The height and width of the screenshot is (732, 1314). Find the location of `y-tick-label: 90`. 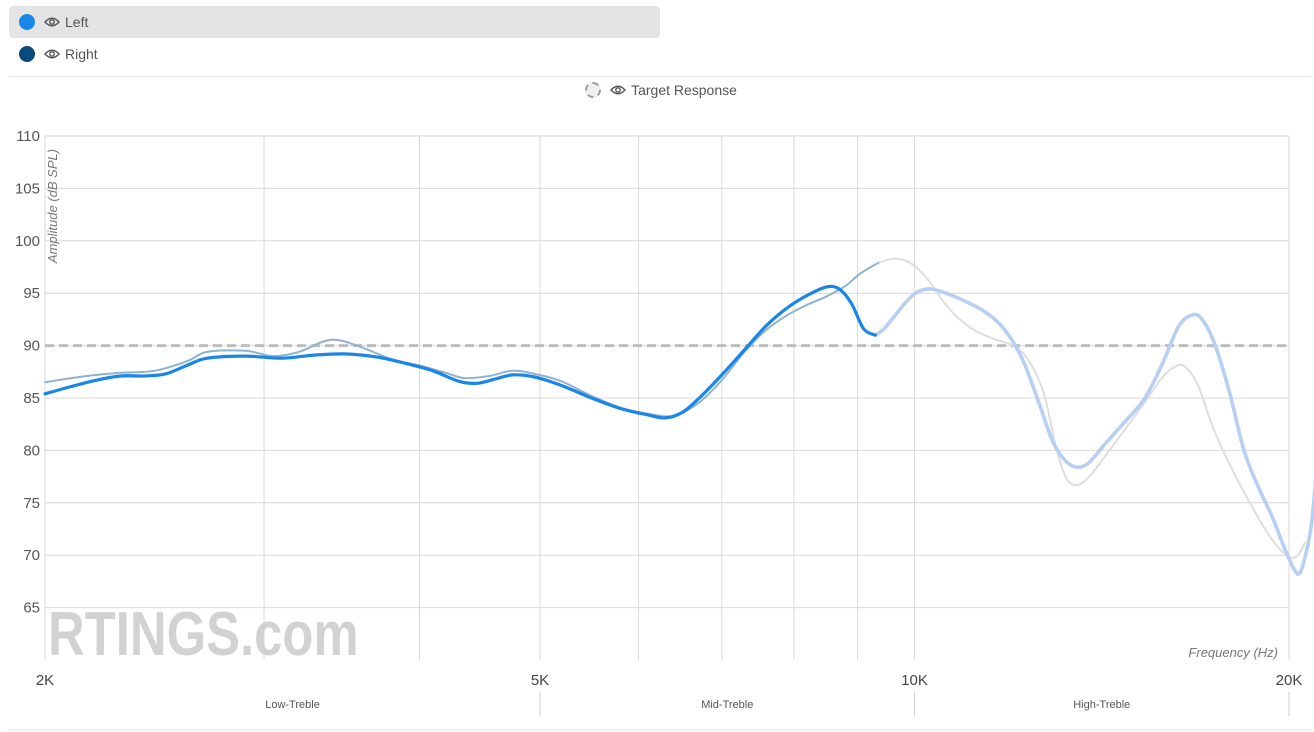

y-tick-label: 90 is located at coordinates (31, 346).